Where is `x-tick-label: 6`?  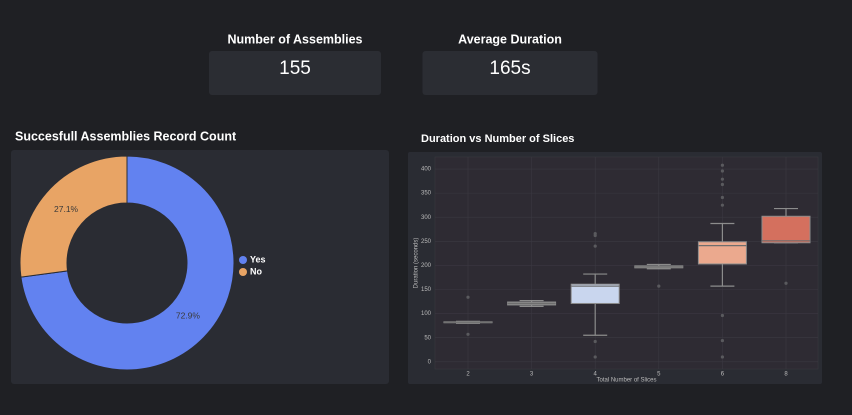 x-tick-label: 6 is located at coordinates (723, 375).